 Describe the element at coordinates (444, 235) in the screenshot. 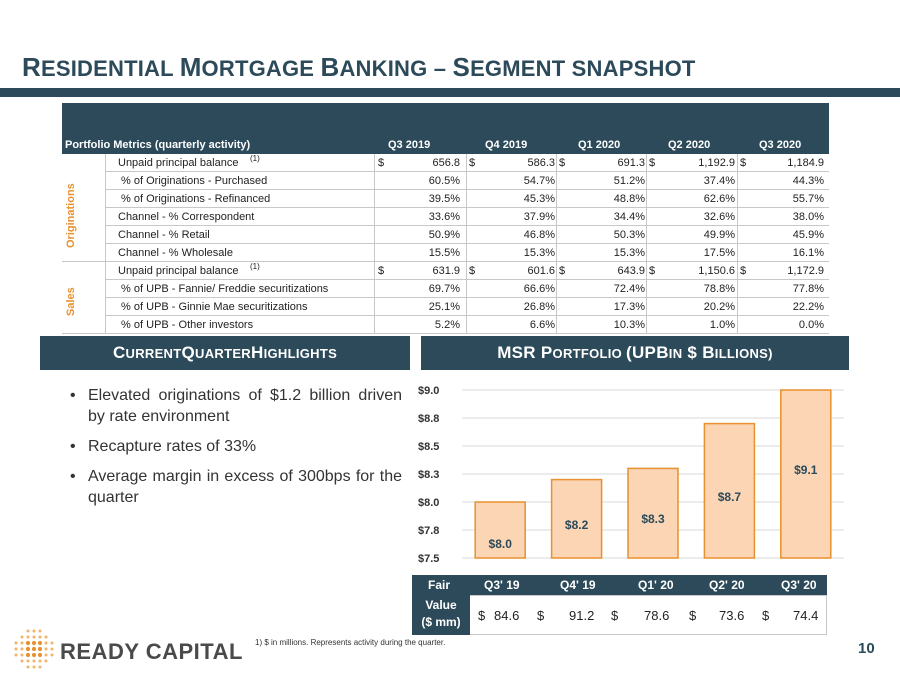

I see `table-cell: 50.9%` at that location.